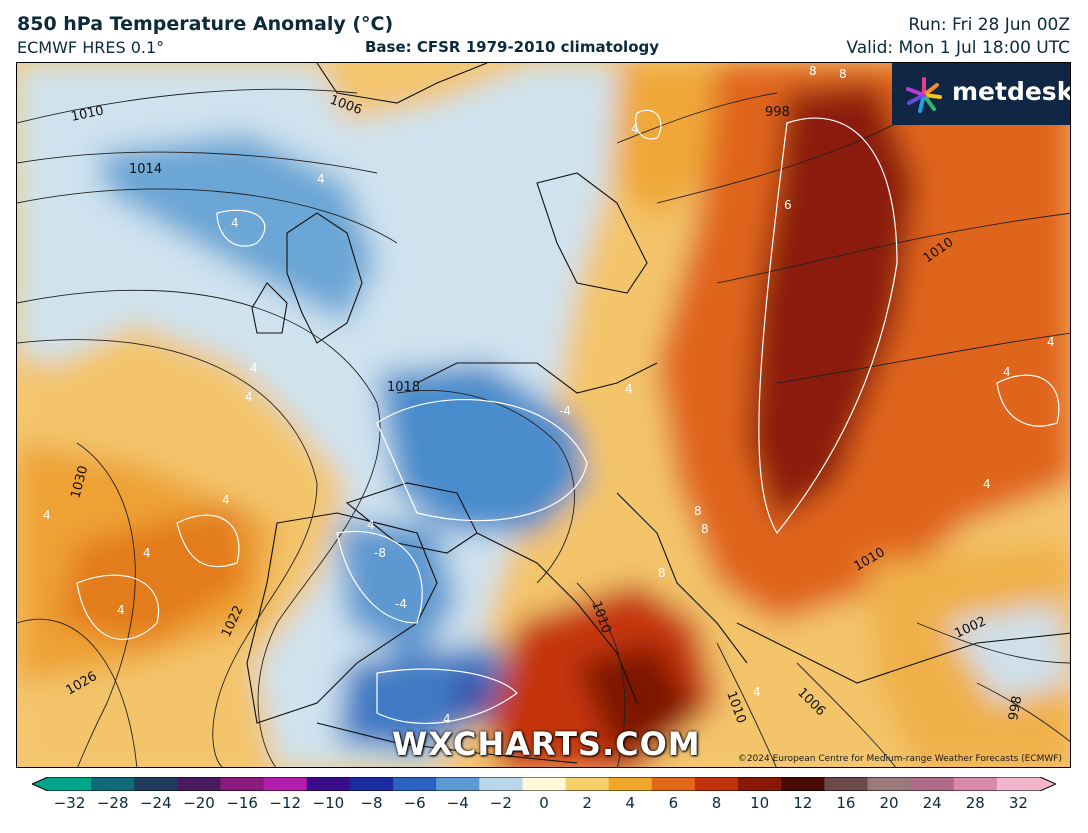 This screenshot has height=833, width=1088. What do you see at coordinates (87, 114) in the screenshot?
I see `isobar-label: 1010` at bounding box center [87, 114].